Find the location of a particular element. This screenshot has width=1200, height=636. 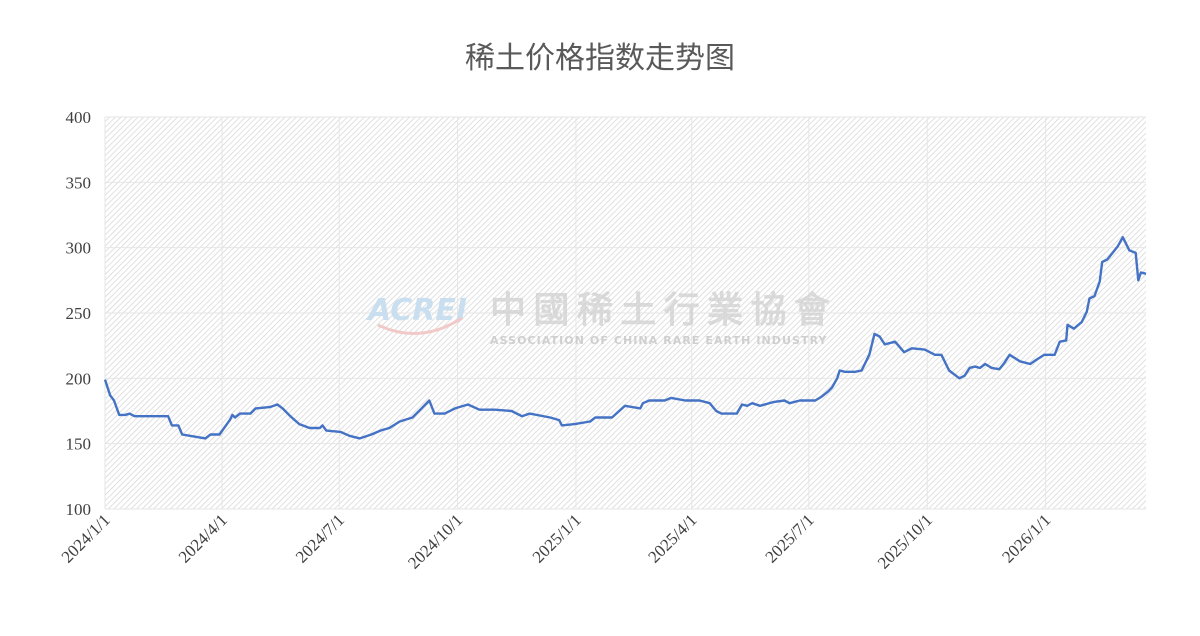

y-tick-label: 400 is located at coordinates (79, 117).